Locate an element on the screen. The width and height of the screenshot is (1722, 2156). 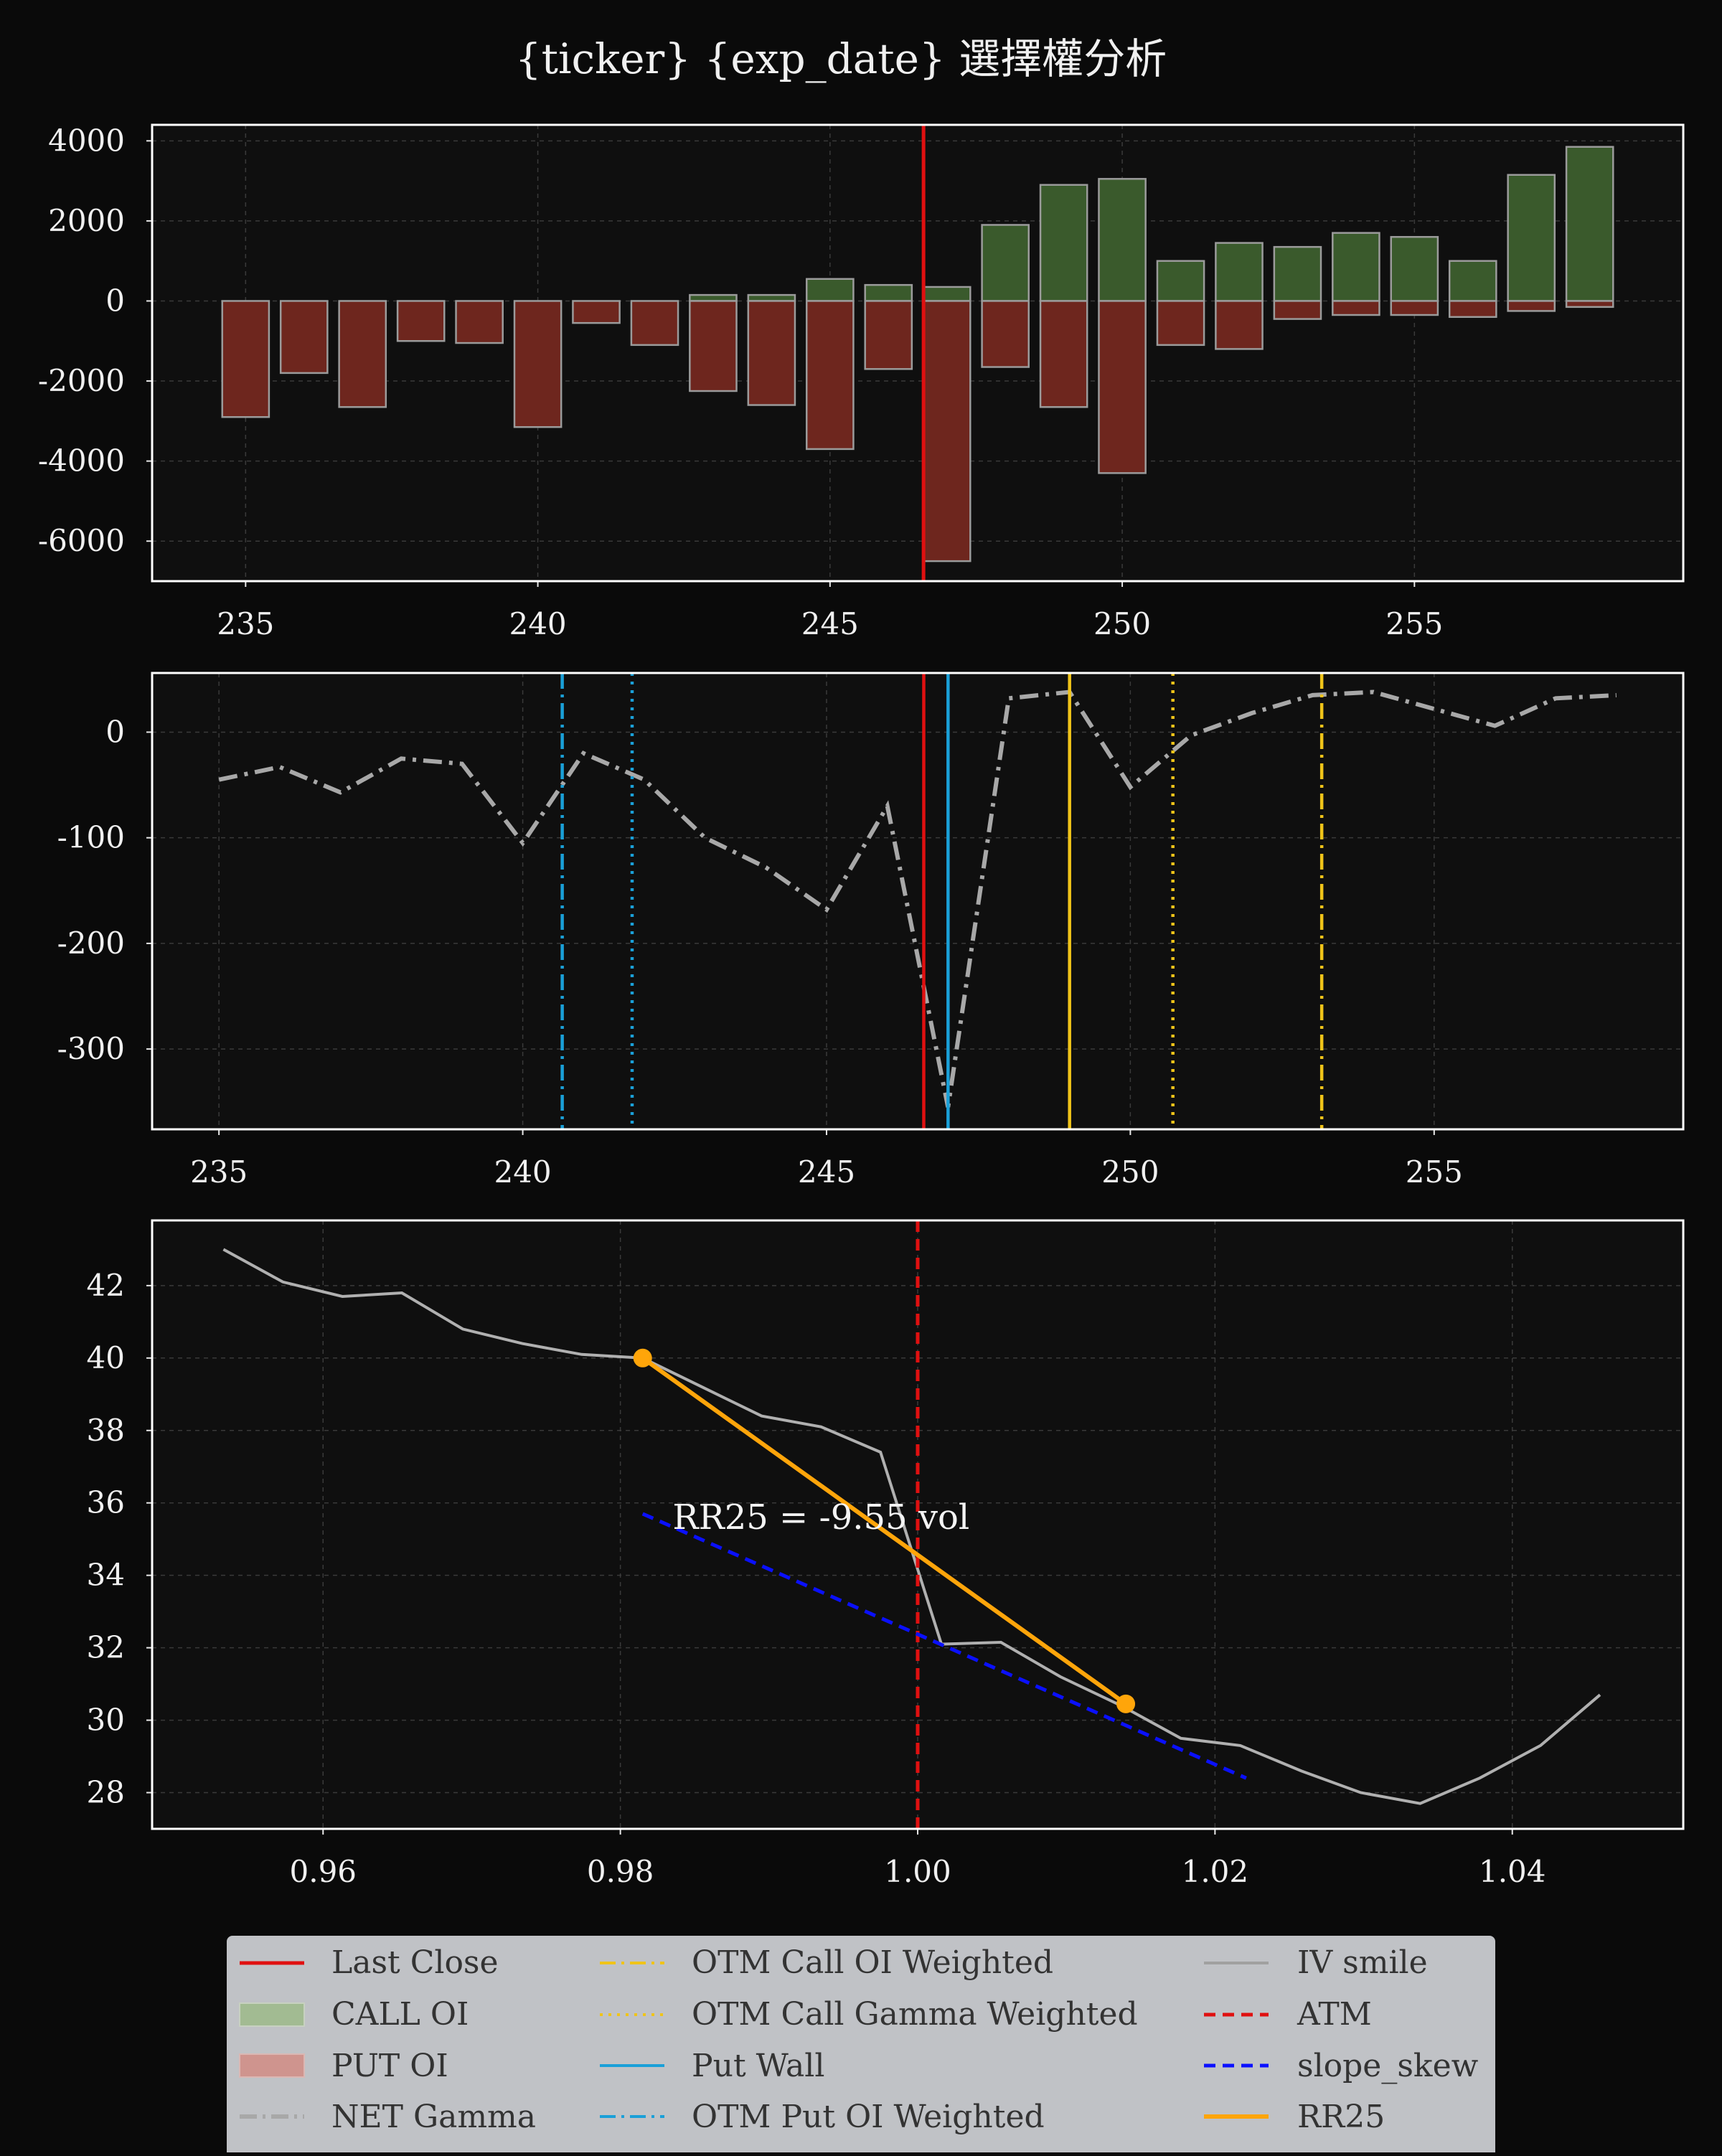
iv-x-tick-label: 1.02 is located at coordinates (1215, 1871).